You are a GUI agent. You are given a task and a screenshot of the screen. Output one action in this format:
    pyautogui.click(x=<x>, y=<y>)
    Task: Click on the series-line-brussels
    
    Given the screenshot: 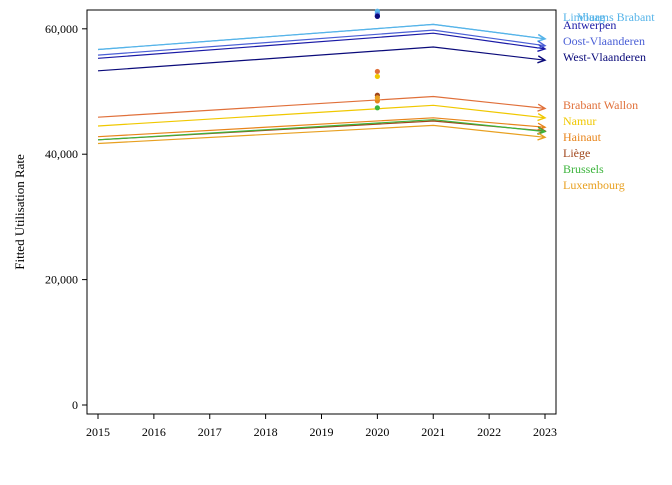 What is the action you would take?
    pyautogui.click(x=321, y=130)
    